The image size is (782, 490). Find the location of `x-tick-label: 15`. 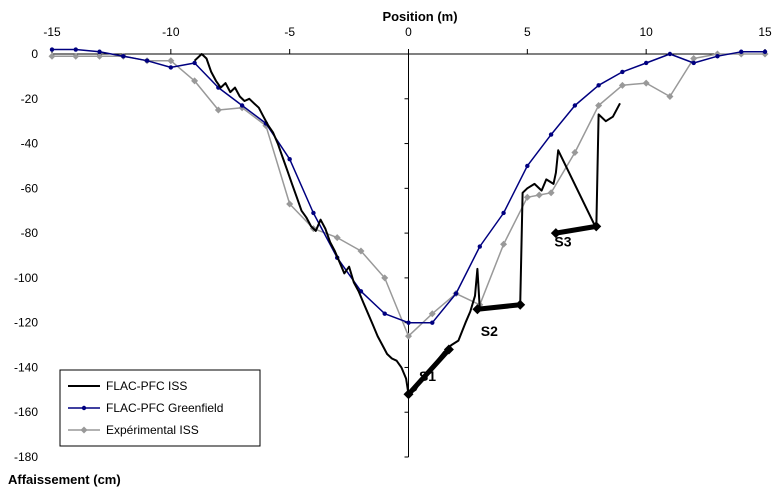

x-tick-label: 15 is located at coordinates (765, 32).